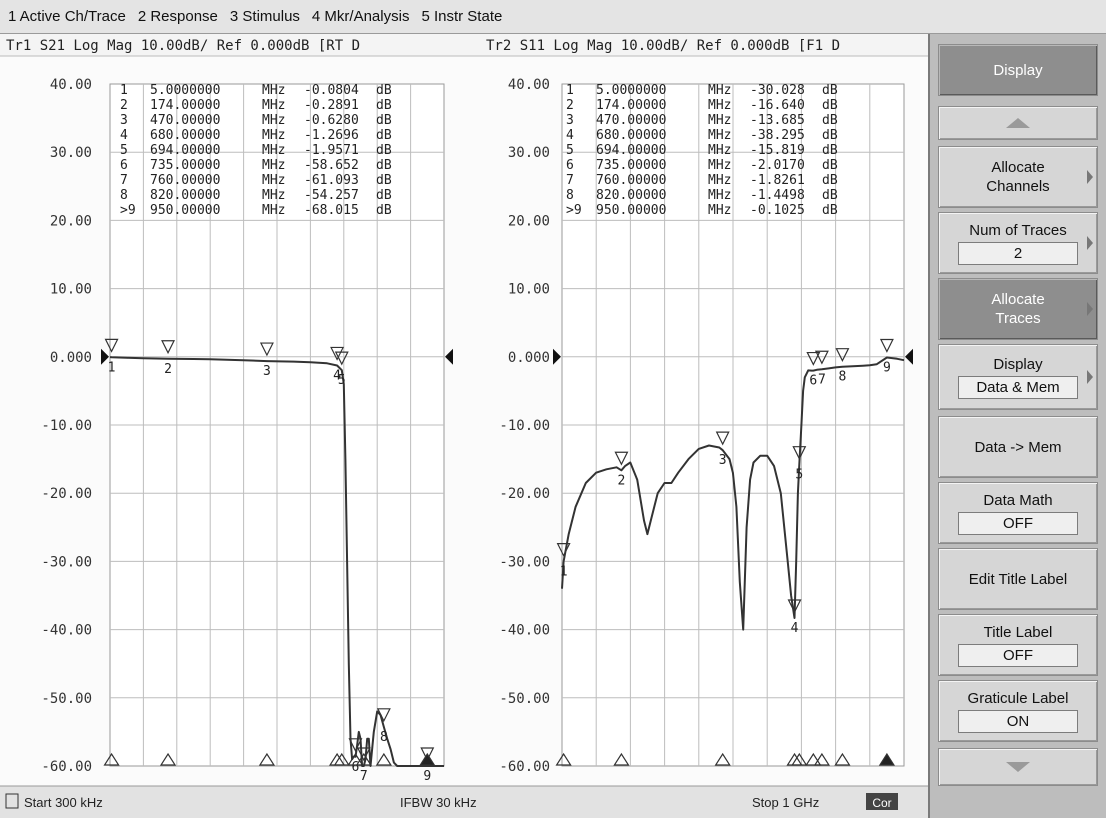 The width and height of the screenshot is (1106, 818). Describe the element at coordinates (124, 150) in the screenshot. I see `chart1-marker-table-id: 5` at that location.